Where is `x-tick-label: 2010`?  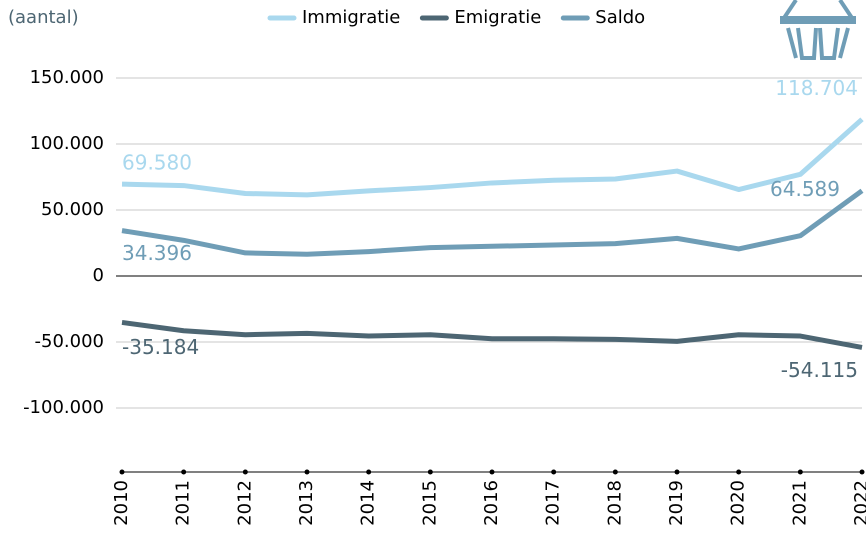
x-tick-label: 2010 is located at coordinates (121, 503).